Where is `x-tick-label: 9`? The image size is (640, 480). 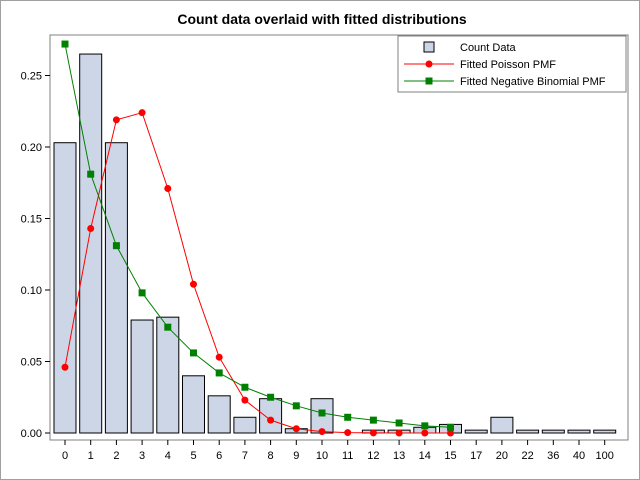 x-tick-label: 9 is located at coordinates (296, 456).